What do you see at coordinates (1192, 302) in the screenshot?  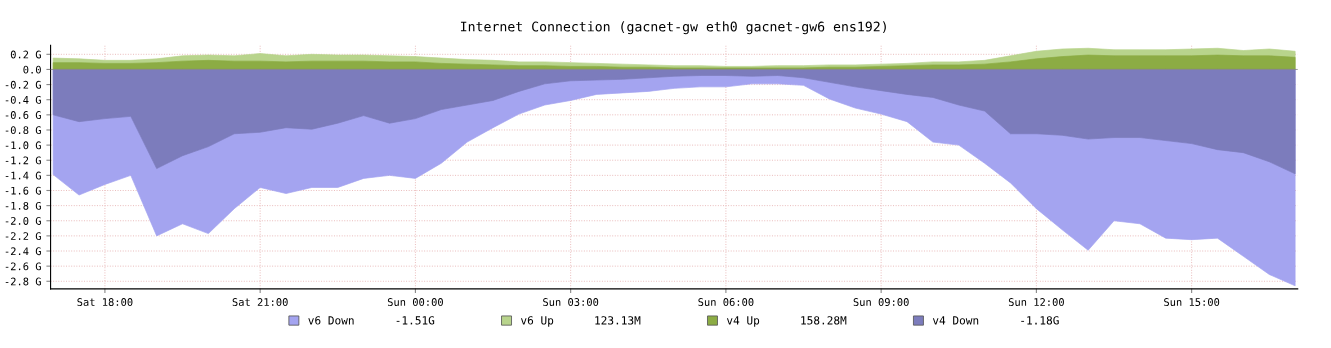 I see `x-tick-label: Sun 15:00` at bounding box center [1192, 302].